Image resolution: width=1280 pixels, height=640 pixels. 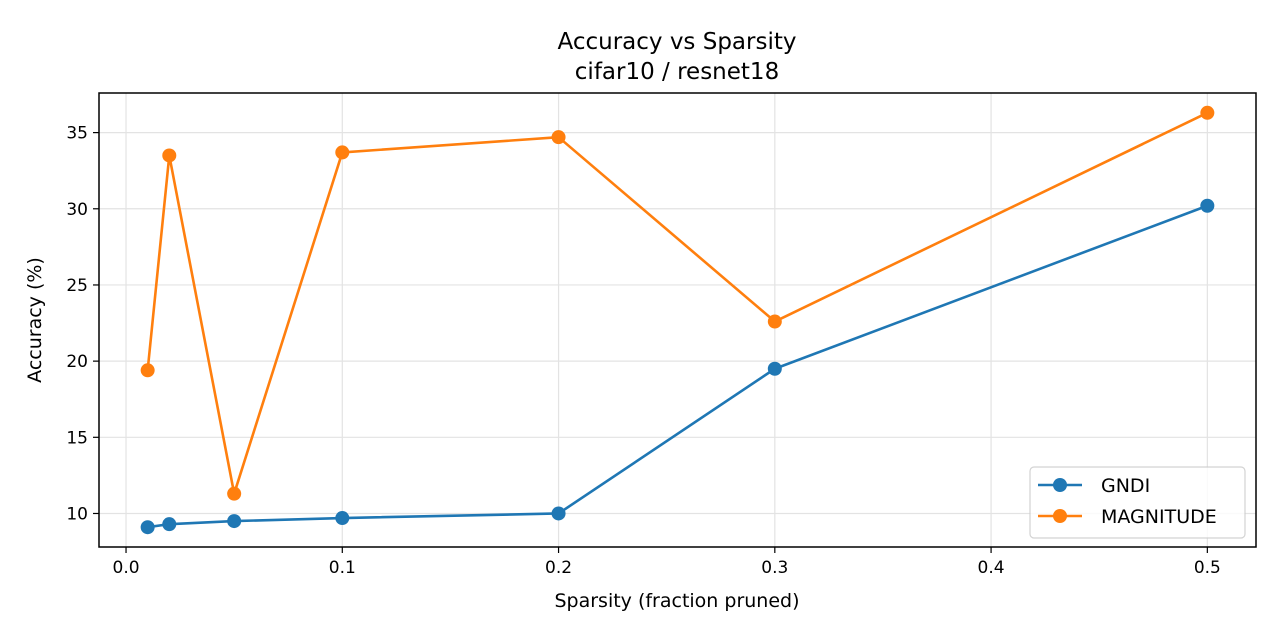 What do you see at coordinates (677, 57) in the screenshot?
I see `chart-titles: Accuracy vs Sparsity cifar10 / resnet18` at bounding box center [677, 57].